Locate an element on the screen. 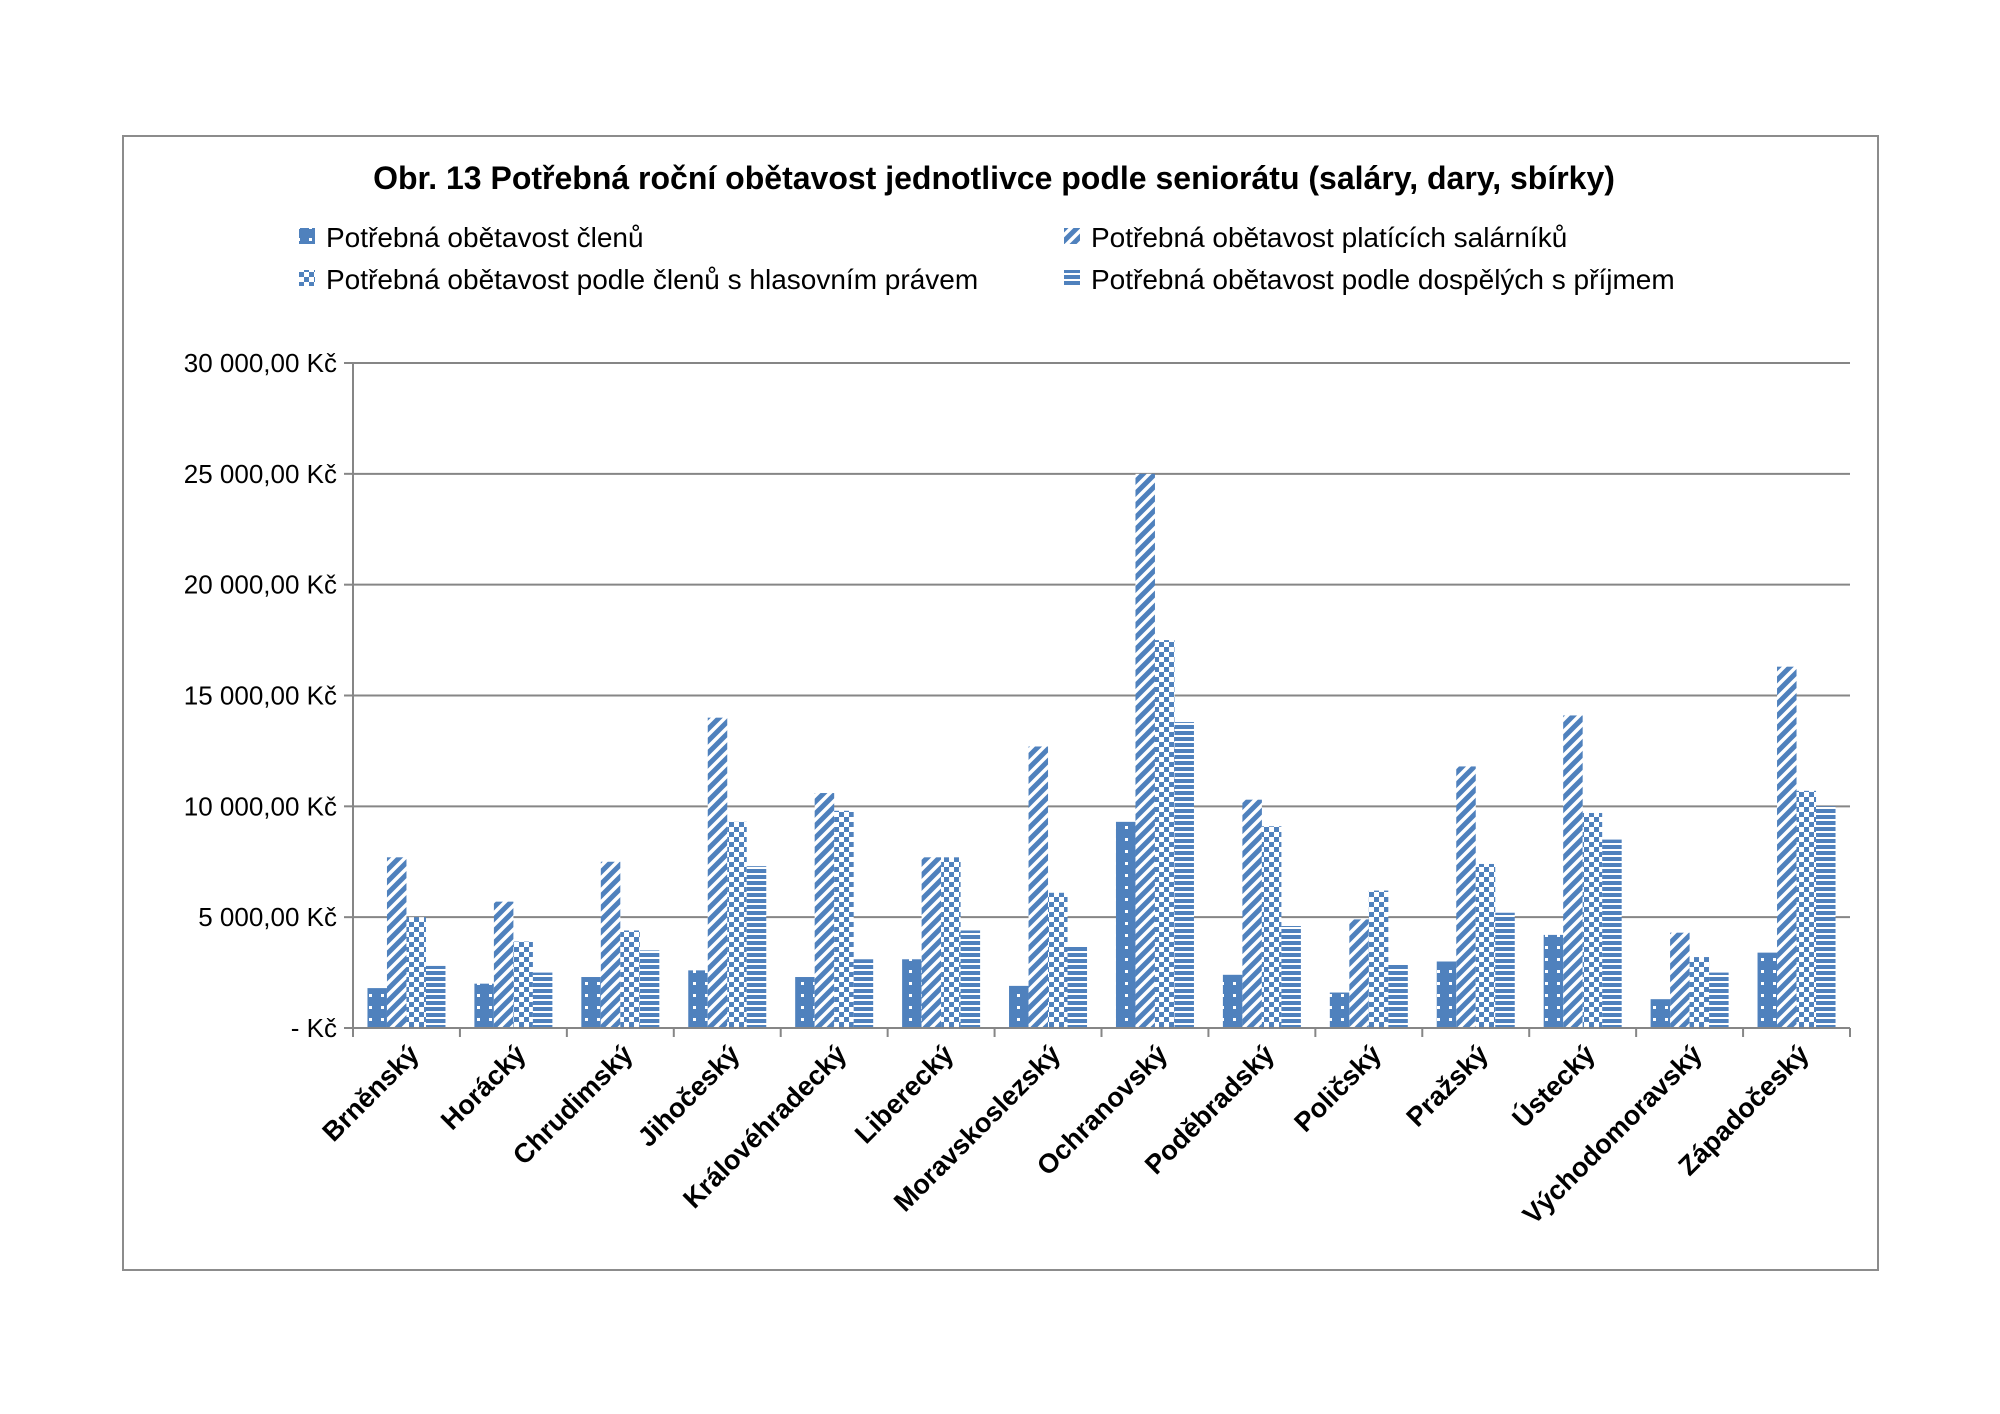  x-tick-label: Jihočeský is located at coordinates (689, 1096).